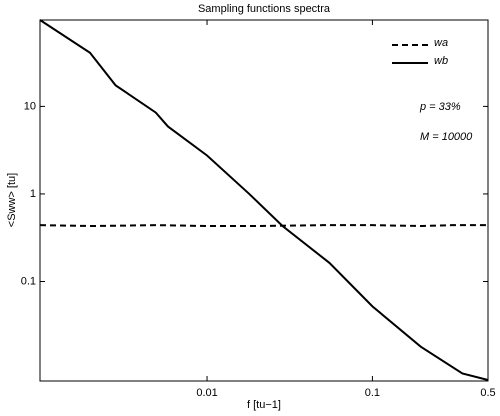  Describe the element at coordinates (440, 107) in the screenshot. I see `annotation: p = 33%` at that location.